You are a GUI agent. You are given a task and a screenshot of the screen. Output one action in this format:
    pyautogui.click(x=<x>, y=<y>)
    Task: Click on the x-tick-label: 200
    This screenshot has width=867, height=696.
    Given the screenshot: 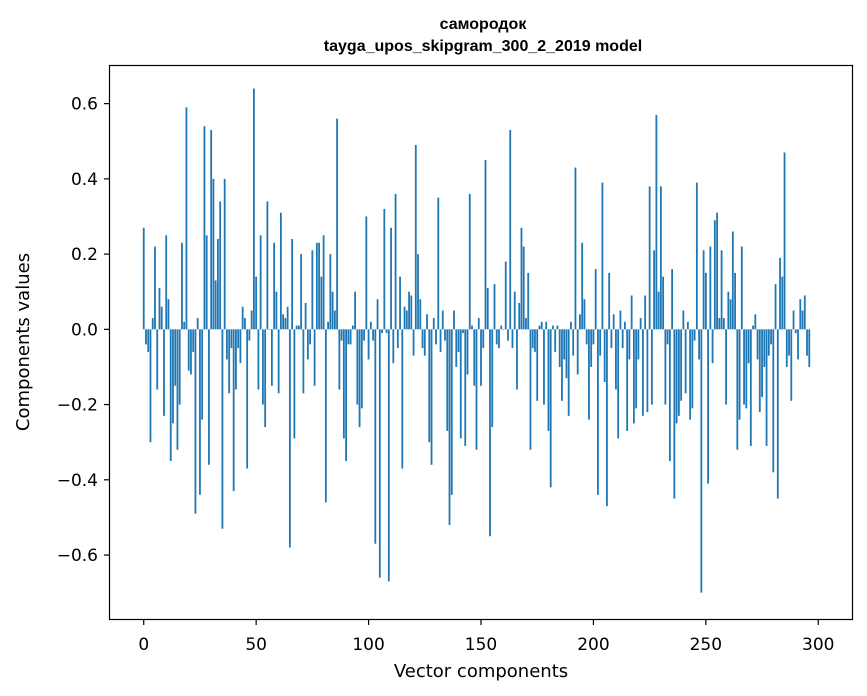 What is the action you would take?
    pyautogui.click(x=593, y=645)
    